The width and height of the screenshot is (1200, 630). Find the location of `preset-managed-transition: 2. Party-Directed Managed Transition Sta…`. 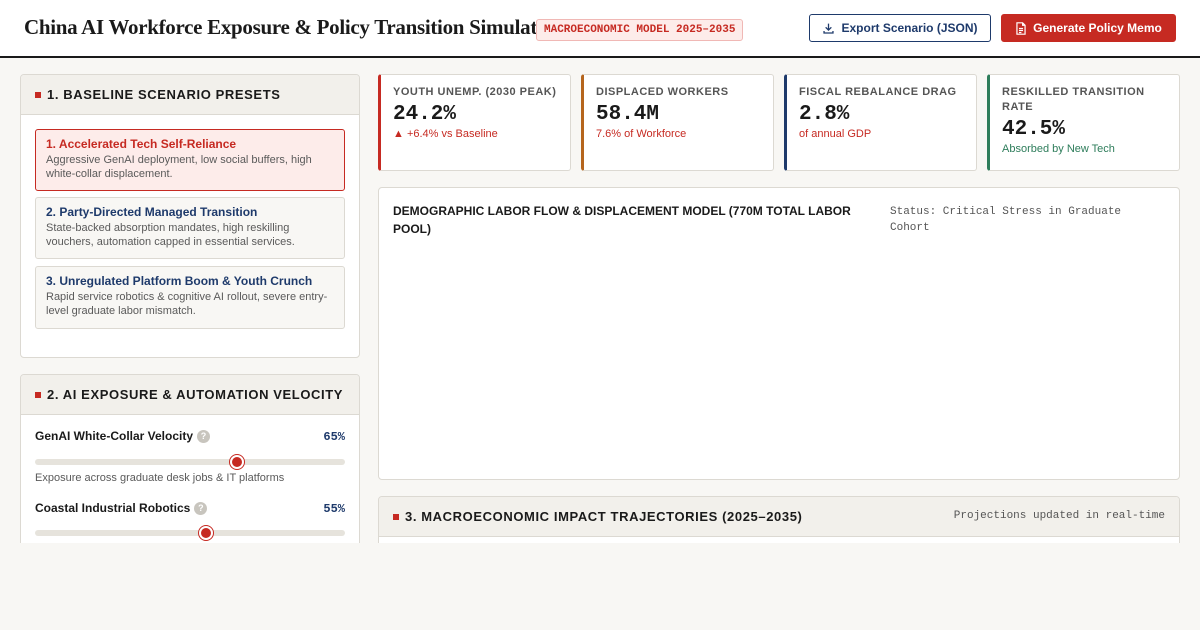

preset-managed-transition: 2. Party-Directed Managed Transition Sta… is located at coordinates (190, 228).